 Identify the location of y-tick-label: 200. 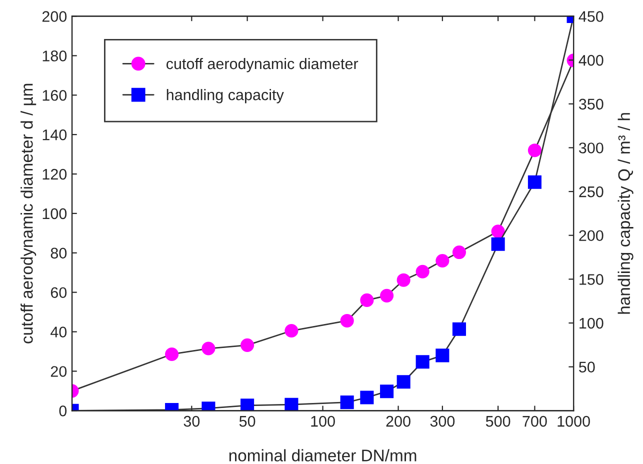
(54, 16).